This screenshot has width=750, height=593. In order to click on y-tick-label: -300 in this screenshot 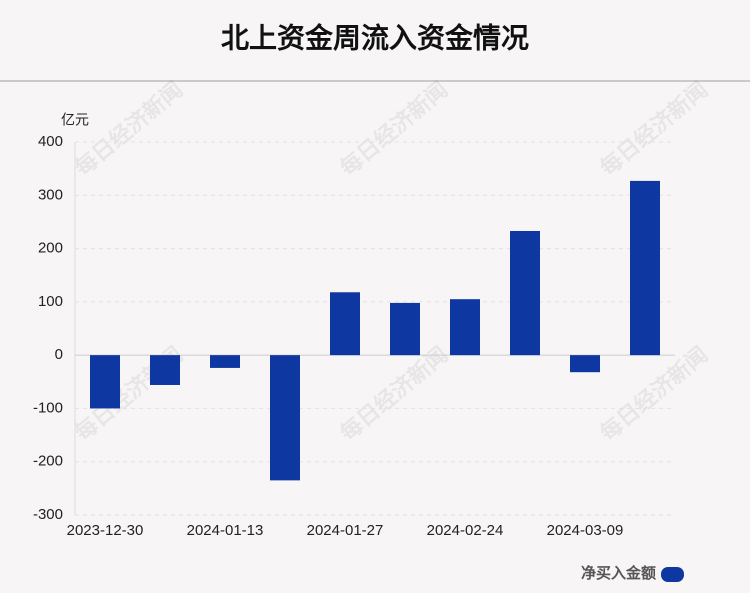, I will do `click(48, 514)`.